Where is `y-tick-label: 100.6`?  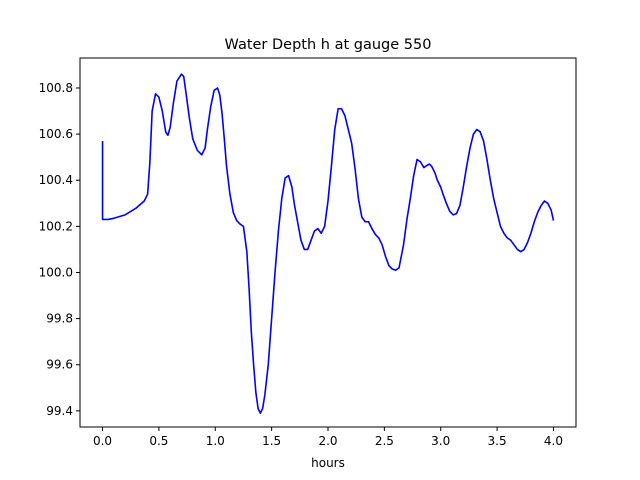 y-tick-label: 100.6 is located at coordinates (56, 134).